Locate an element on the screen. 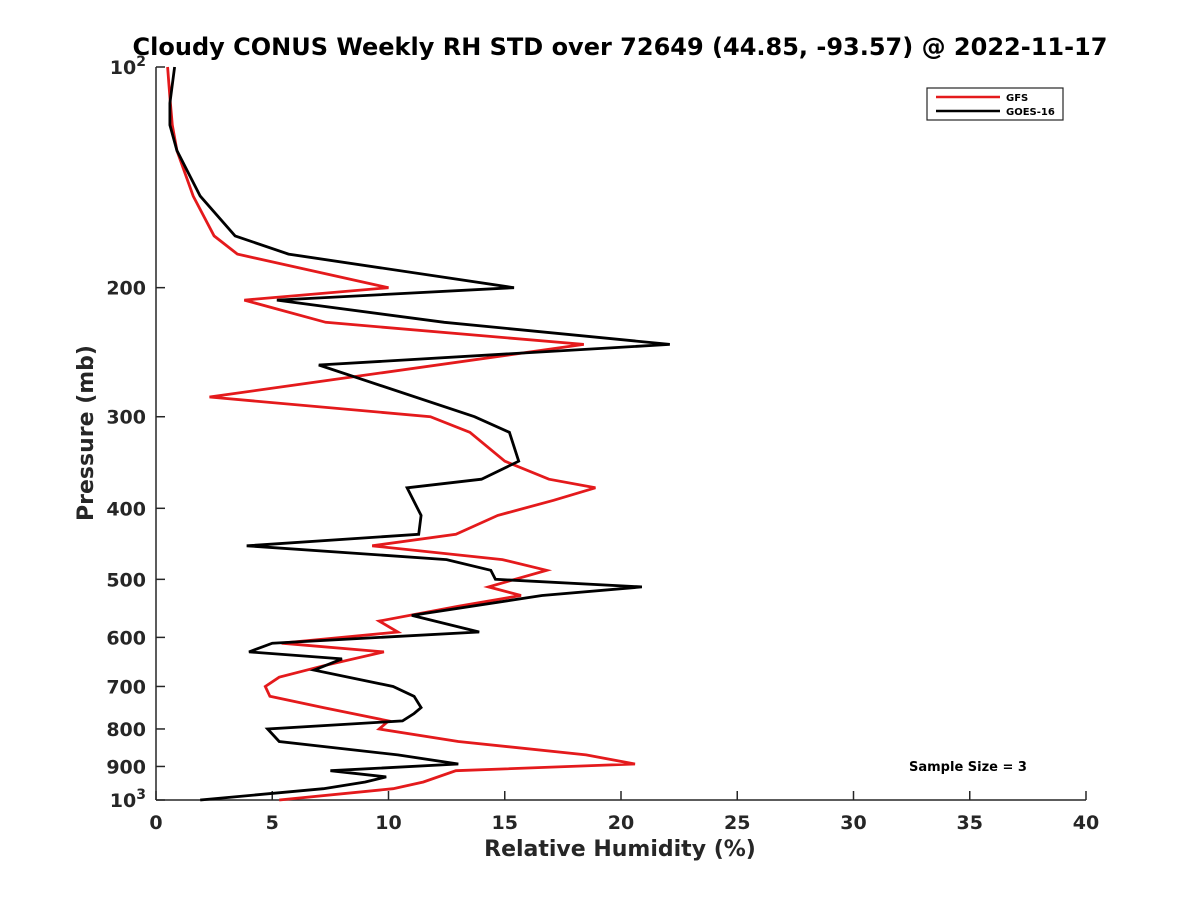 This screenshot has width=1200, height=900. legend-box is located at coordinates (995, 104).